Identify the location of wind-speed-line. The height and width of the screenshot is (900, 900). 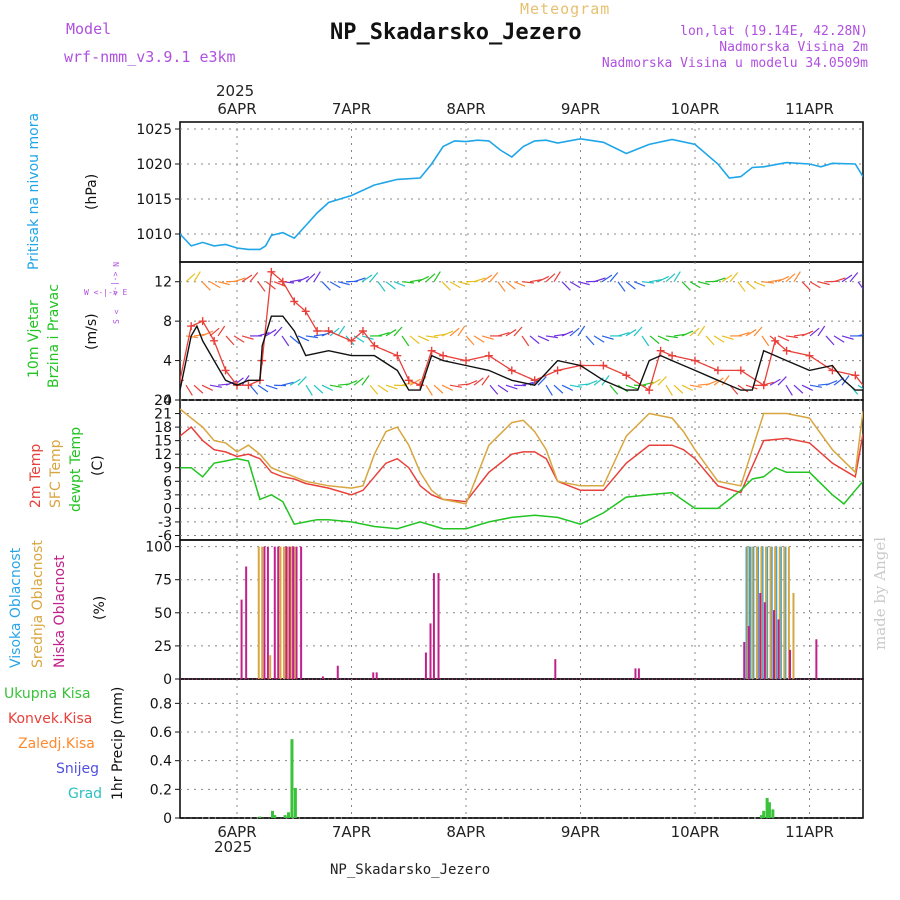
(521, 353).